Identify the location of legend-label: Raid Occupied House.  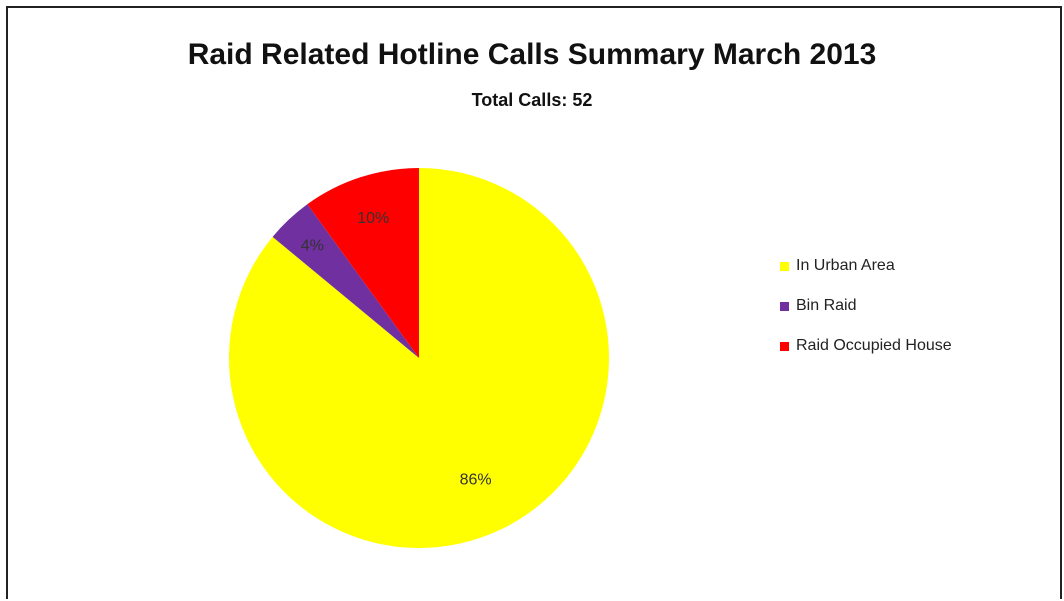
(874, 346).